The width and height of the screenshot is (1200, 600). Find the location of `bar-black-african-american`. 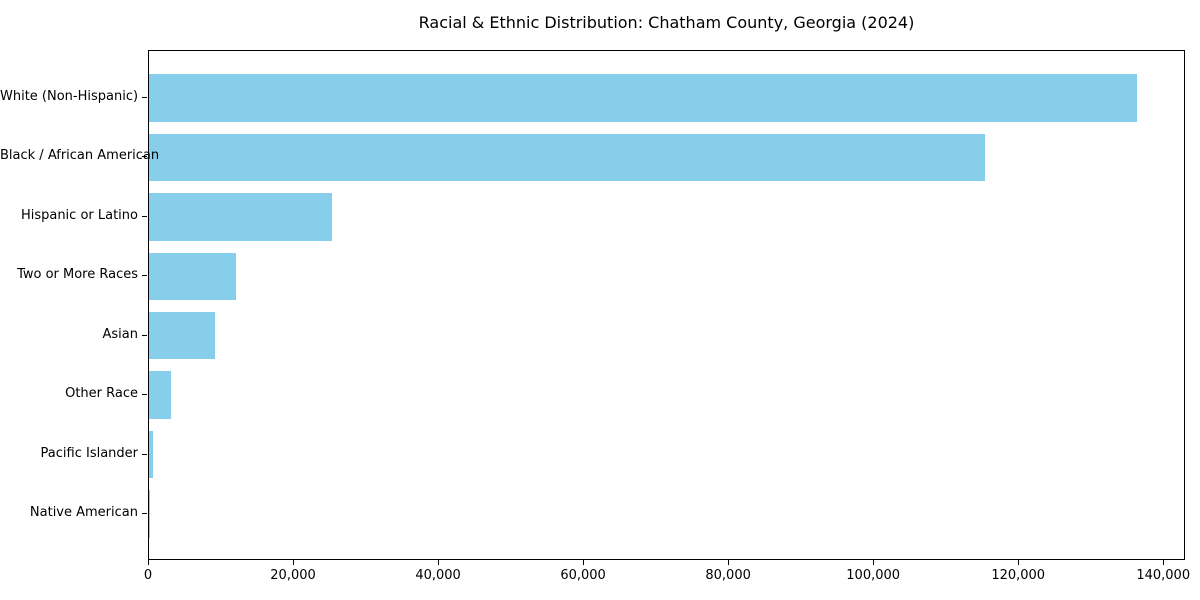

bar-black-african-american is located at coordinates (567, 157).